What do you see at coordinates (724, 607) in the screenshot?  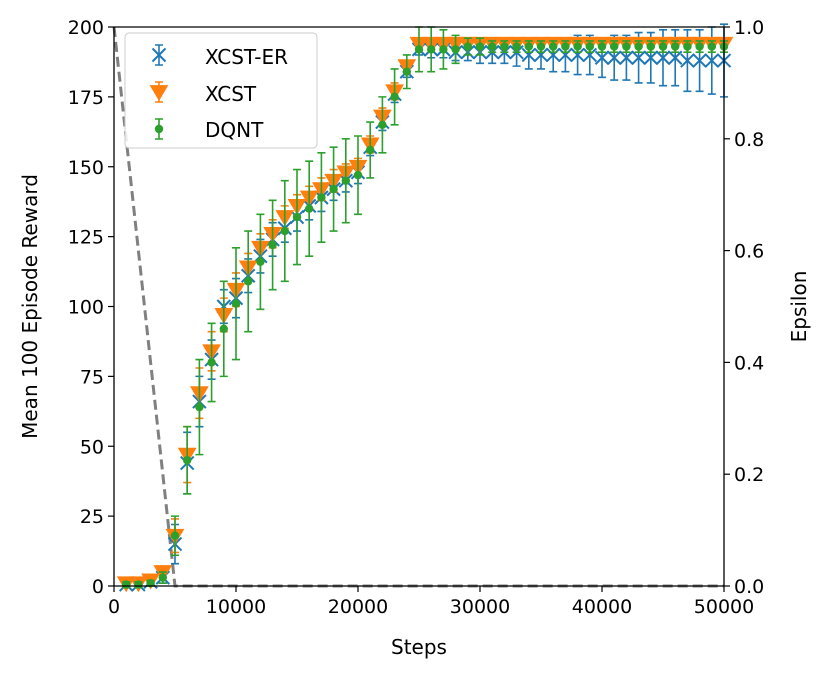 I see `x-tick-label: 50000` at bounding box center [724, 607].